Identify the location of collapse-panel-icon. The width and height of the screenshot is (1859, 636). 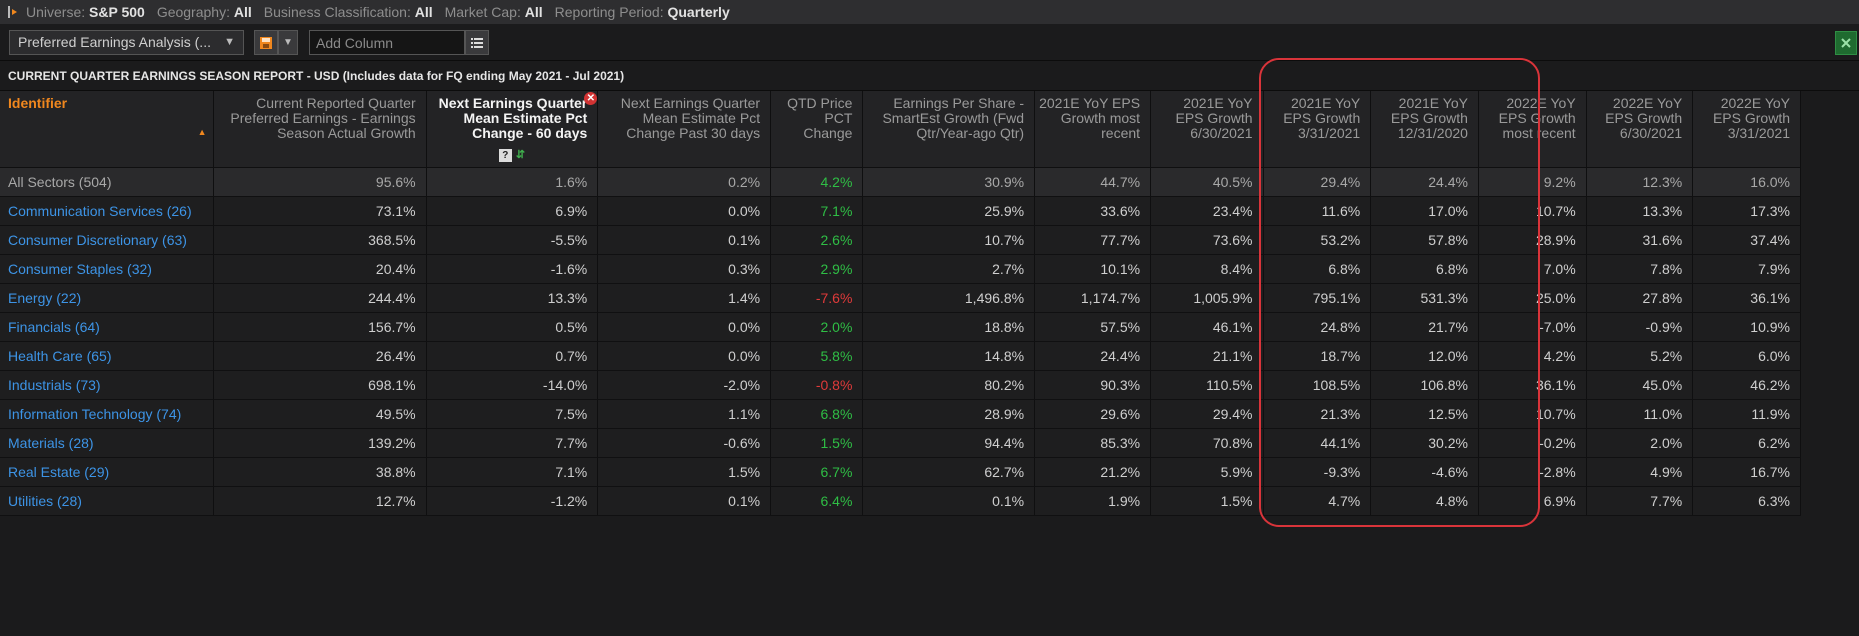
(13, 12).